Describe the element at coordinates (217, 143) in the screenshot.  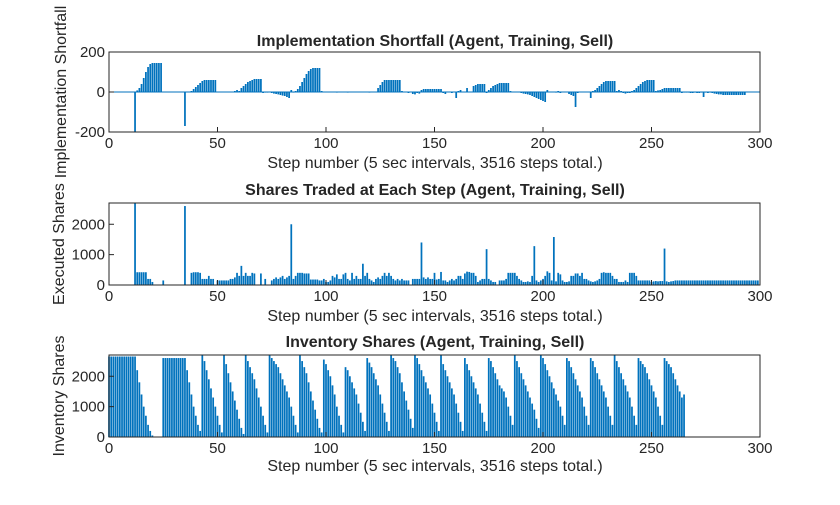
I see `x-tick-label: 50` at that location.